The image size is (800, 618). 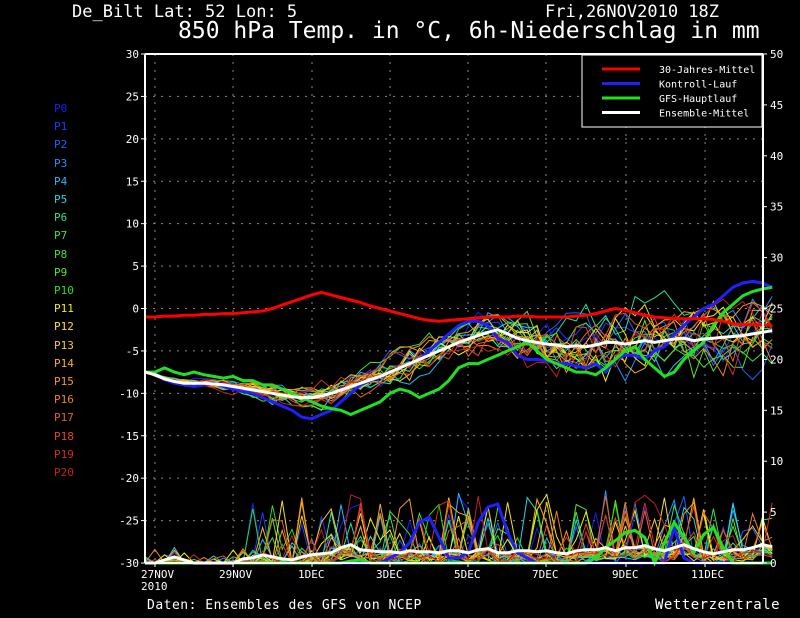 I want to click on member-label: P9, so click(x=61, y=272).